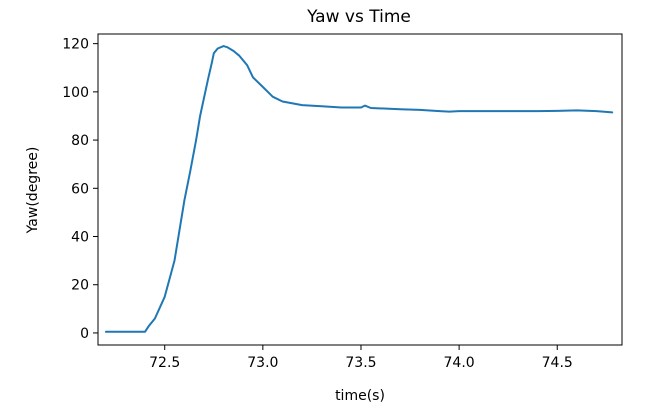 The image size is (652, 415). I want to click on y-tick-label: 80, so click(80, 141).